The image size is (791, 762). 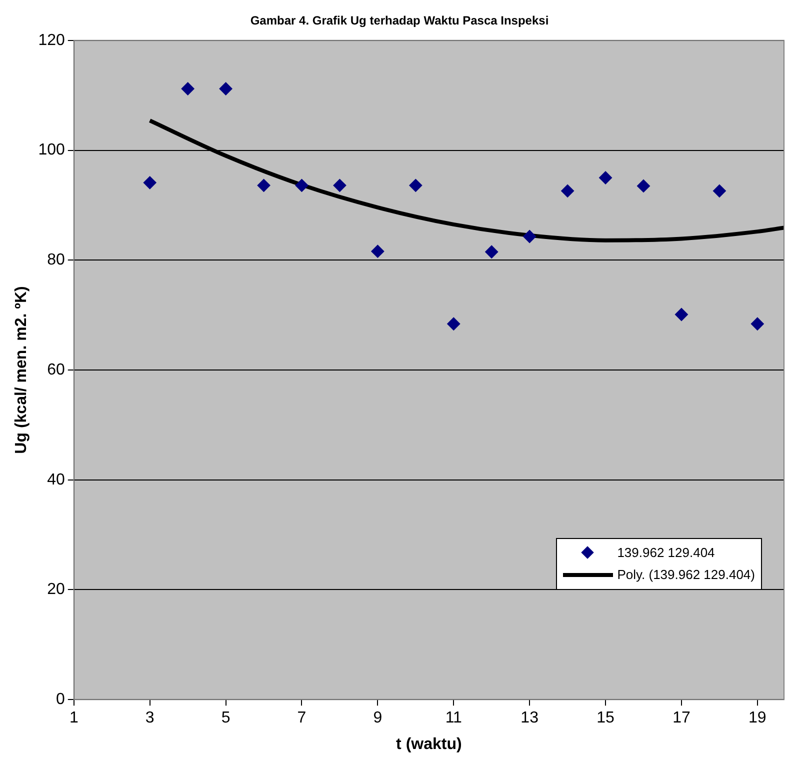 What do you see at coordinates (21, 370) in the screenshot?
I see `y-axis-title: Ug (kcal/ men. m2. ºK)` at bounding box center [21, 370].